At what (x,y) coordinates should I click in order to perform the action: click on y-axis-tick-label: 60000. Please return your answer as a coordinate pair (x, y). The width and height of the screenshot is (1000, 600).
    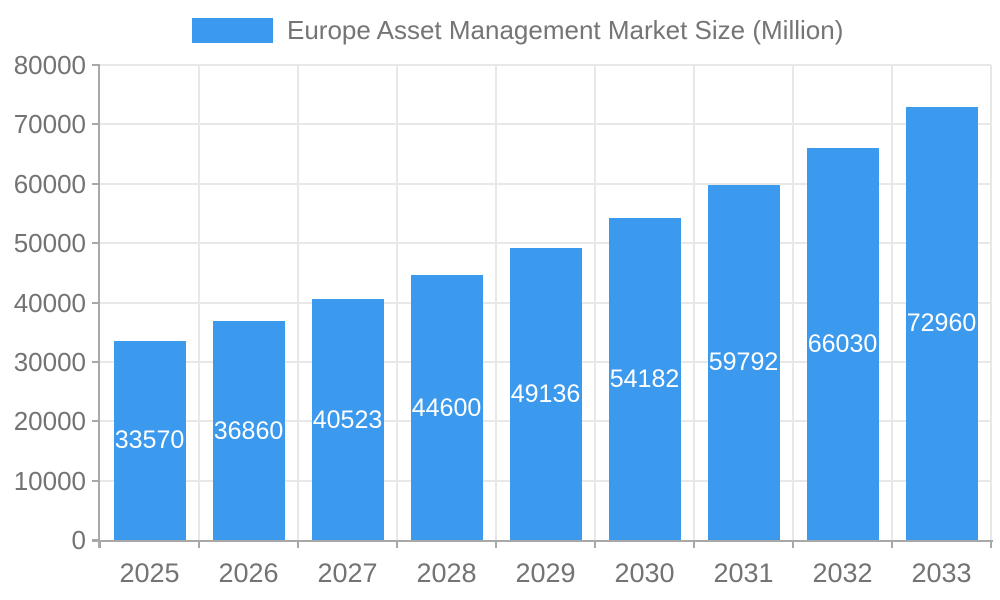
    Looking at the image, I should click on (49, 183).